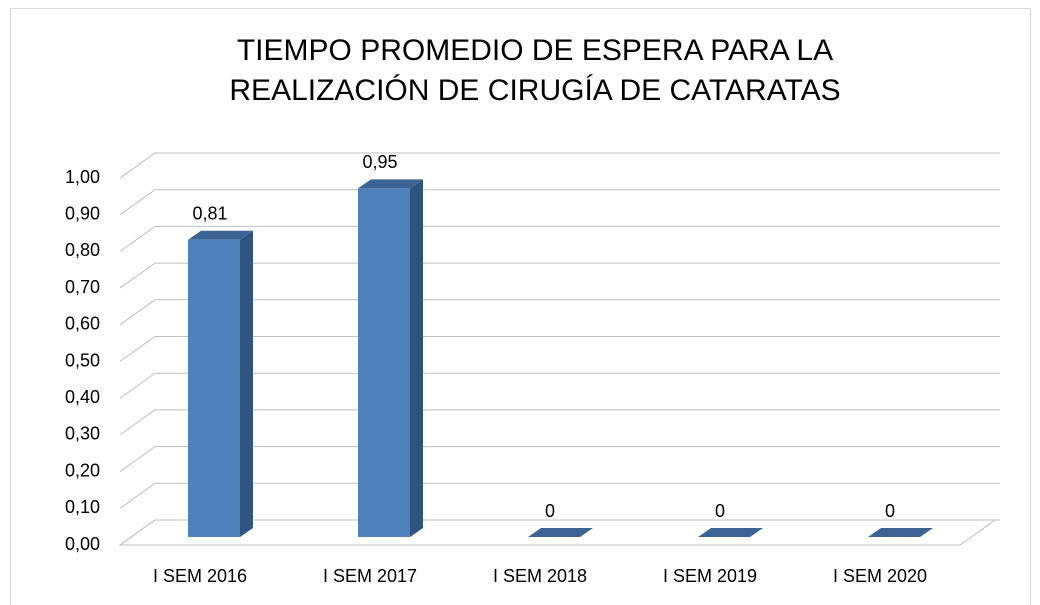  Describe the element at coordinates (535, 50) in the screenshot. I see `chart-title: TIEMPO PROMEDIO DE ESPERA PARA LA` at that location.